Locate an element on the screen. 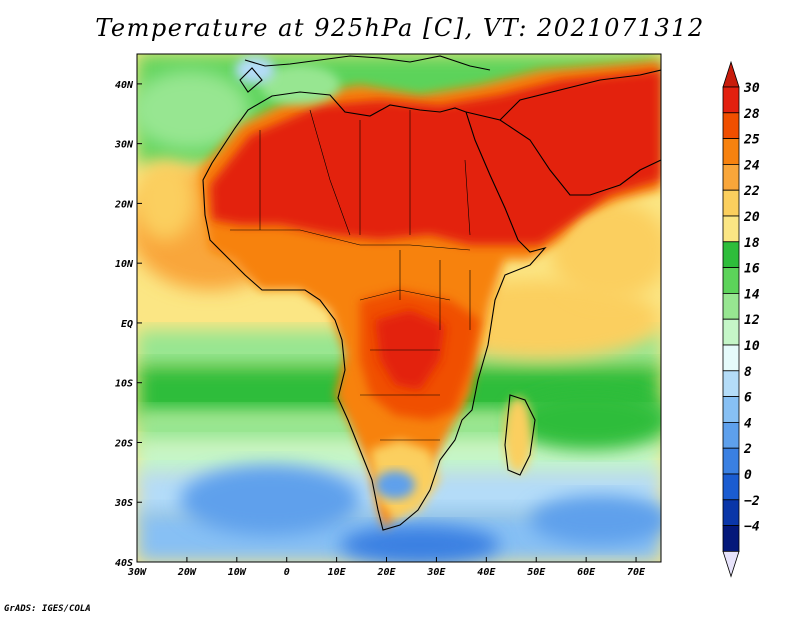 This screenshot has width=800, height=618. colorbar-label: 6 is located at coordinates (748, 398).